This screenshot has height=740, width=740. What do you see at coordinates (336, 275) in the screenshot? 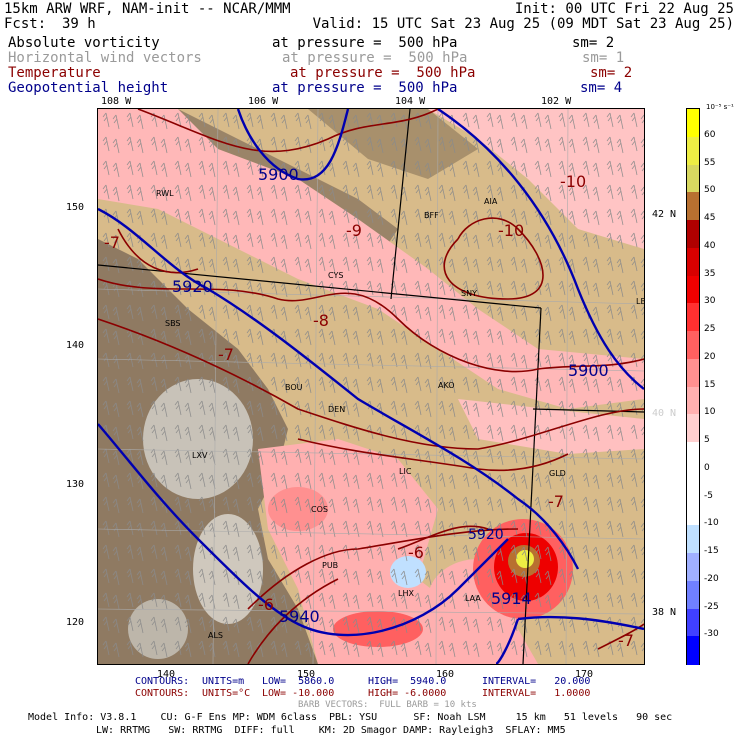
I see `station-label: CYS` at bounding box center [336, 275].